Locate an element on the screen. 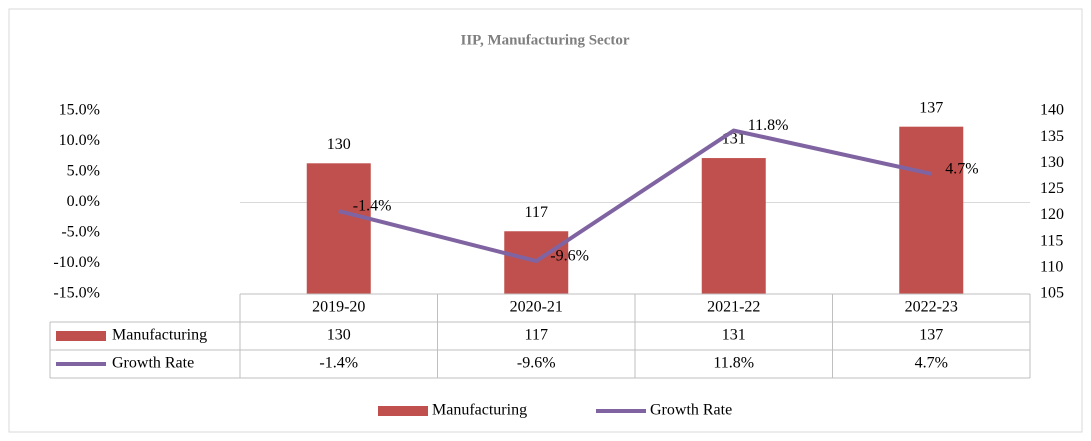 This screenshot has height=441, width=1091. y-tick-label: 5.0% is located at coordinates (83, 171).